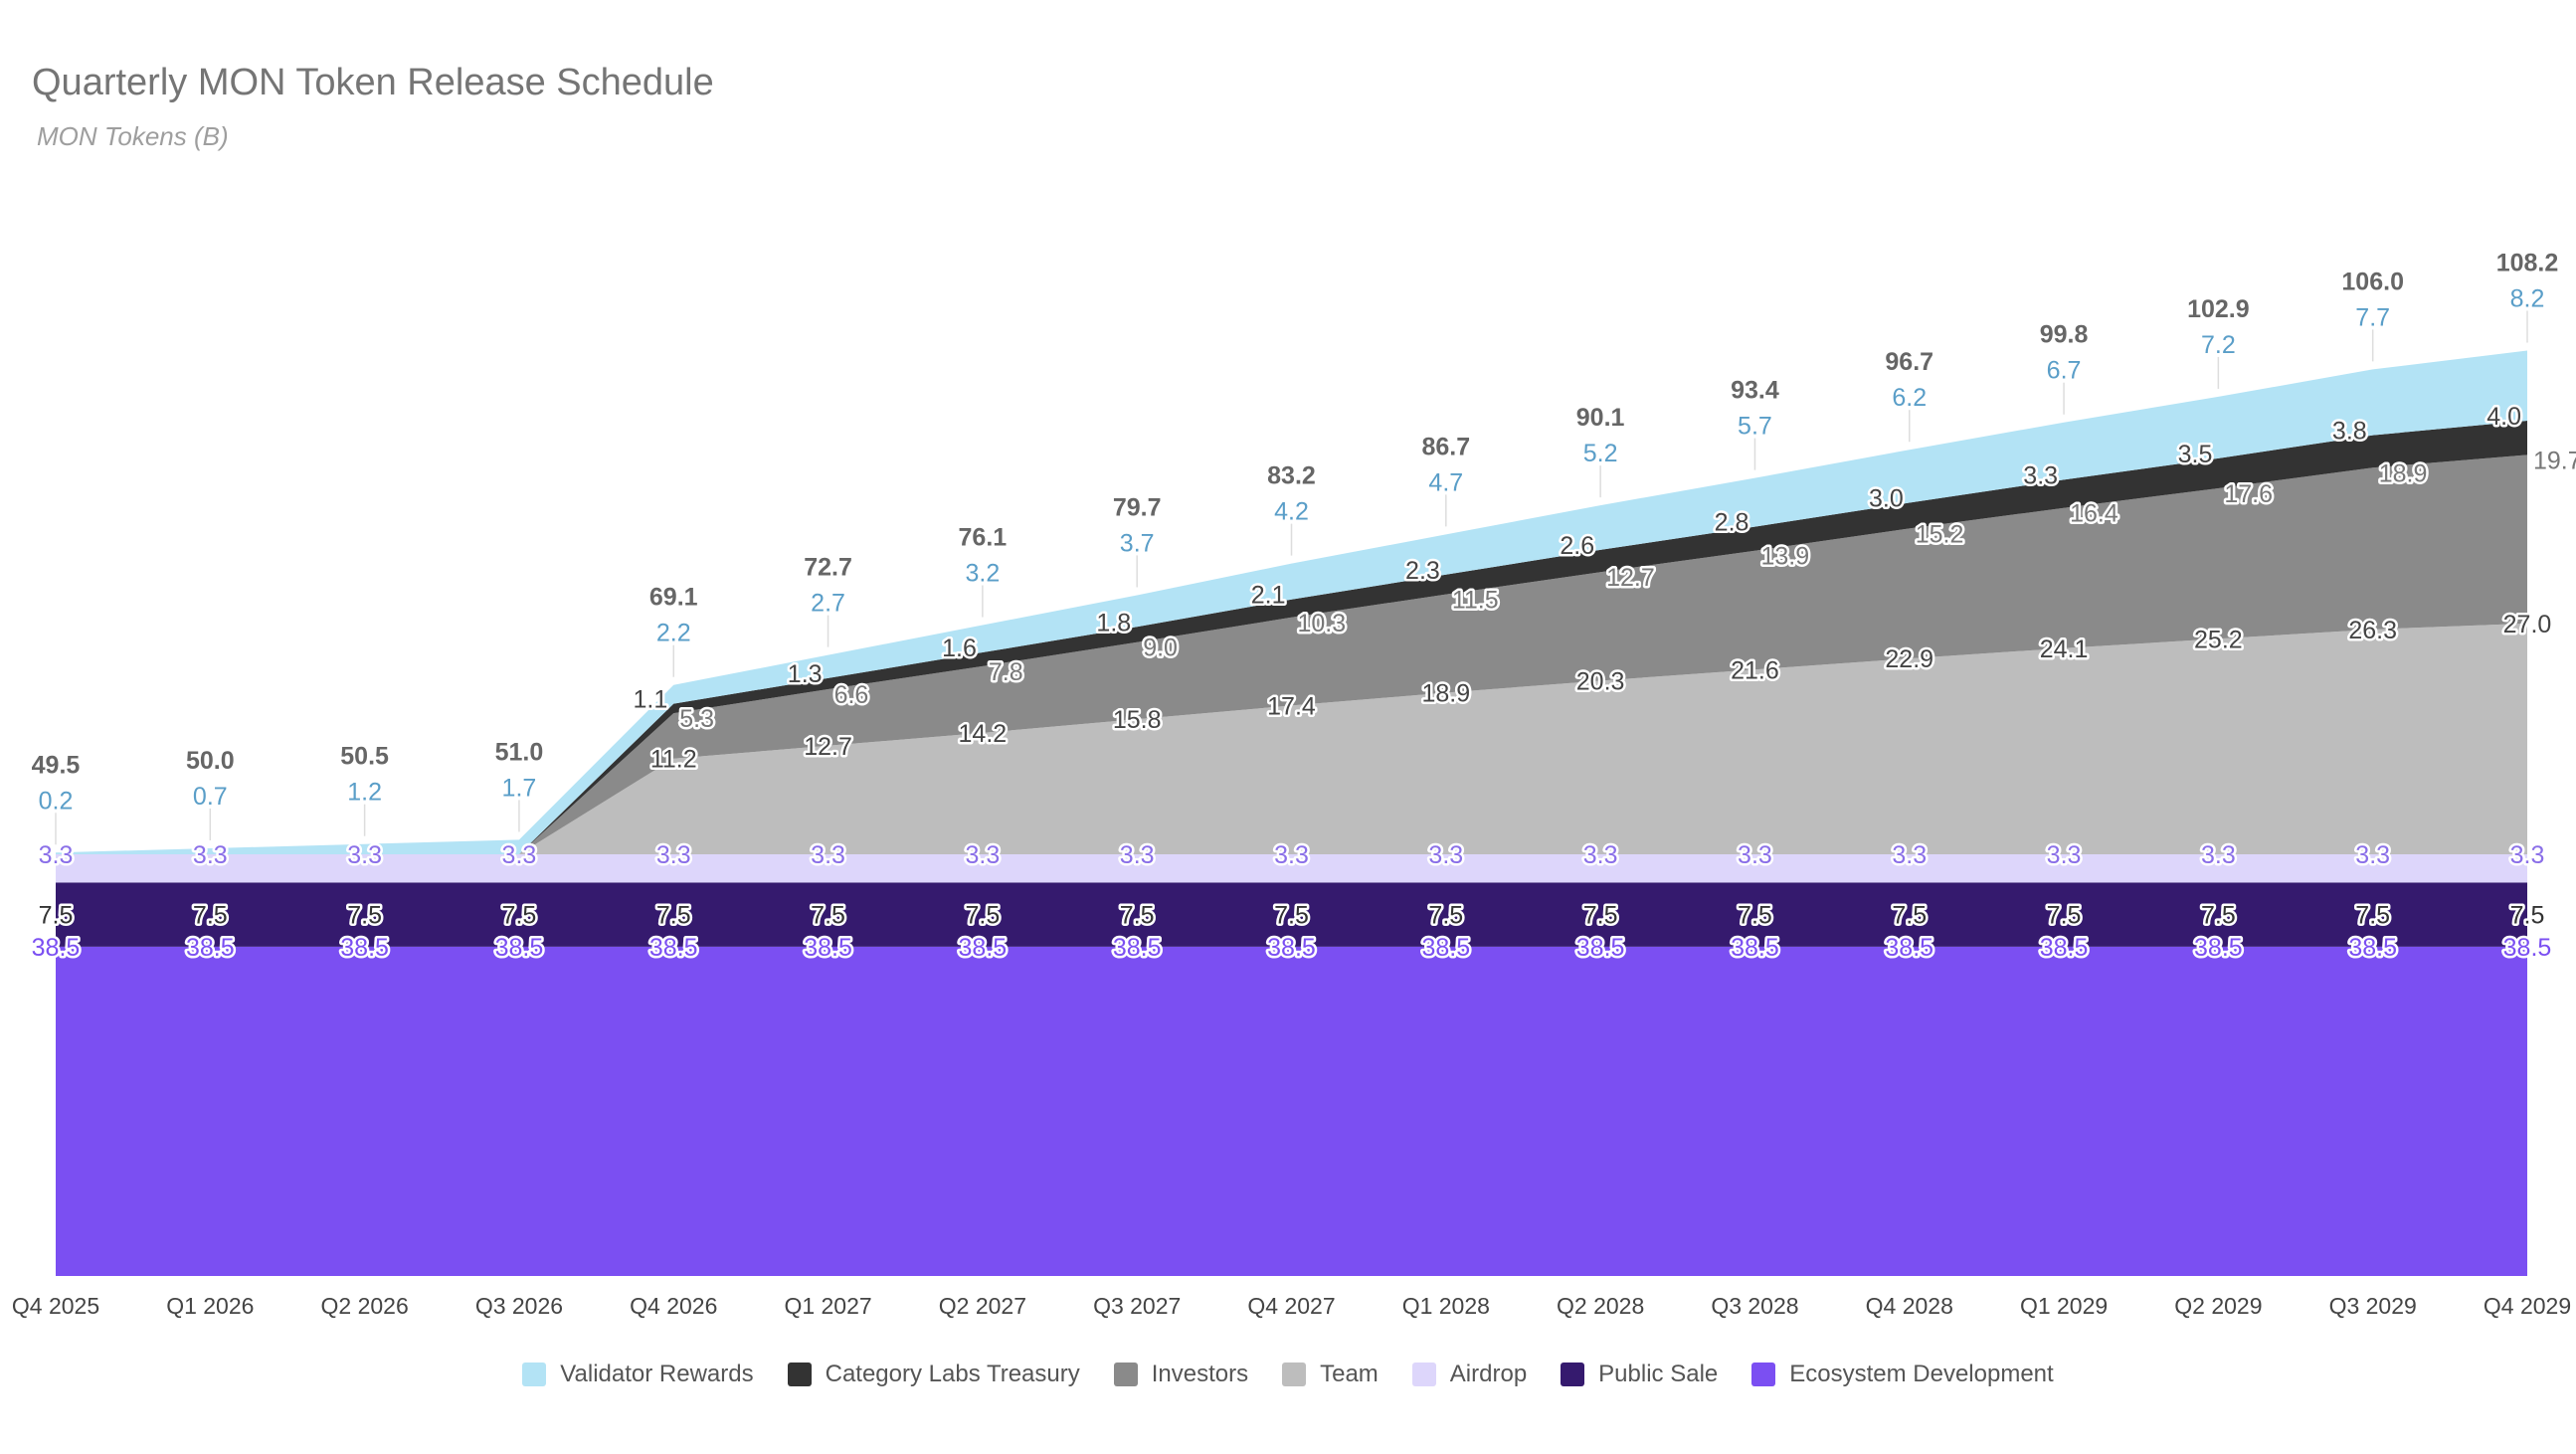  I want to click on data-label: 2.6, so click(1577, 546).